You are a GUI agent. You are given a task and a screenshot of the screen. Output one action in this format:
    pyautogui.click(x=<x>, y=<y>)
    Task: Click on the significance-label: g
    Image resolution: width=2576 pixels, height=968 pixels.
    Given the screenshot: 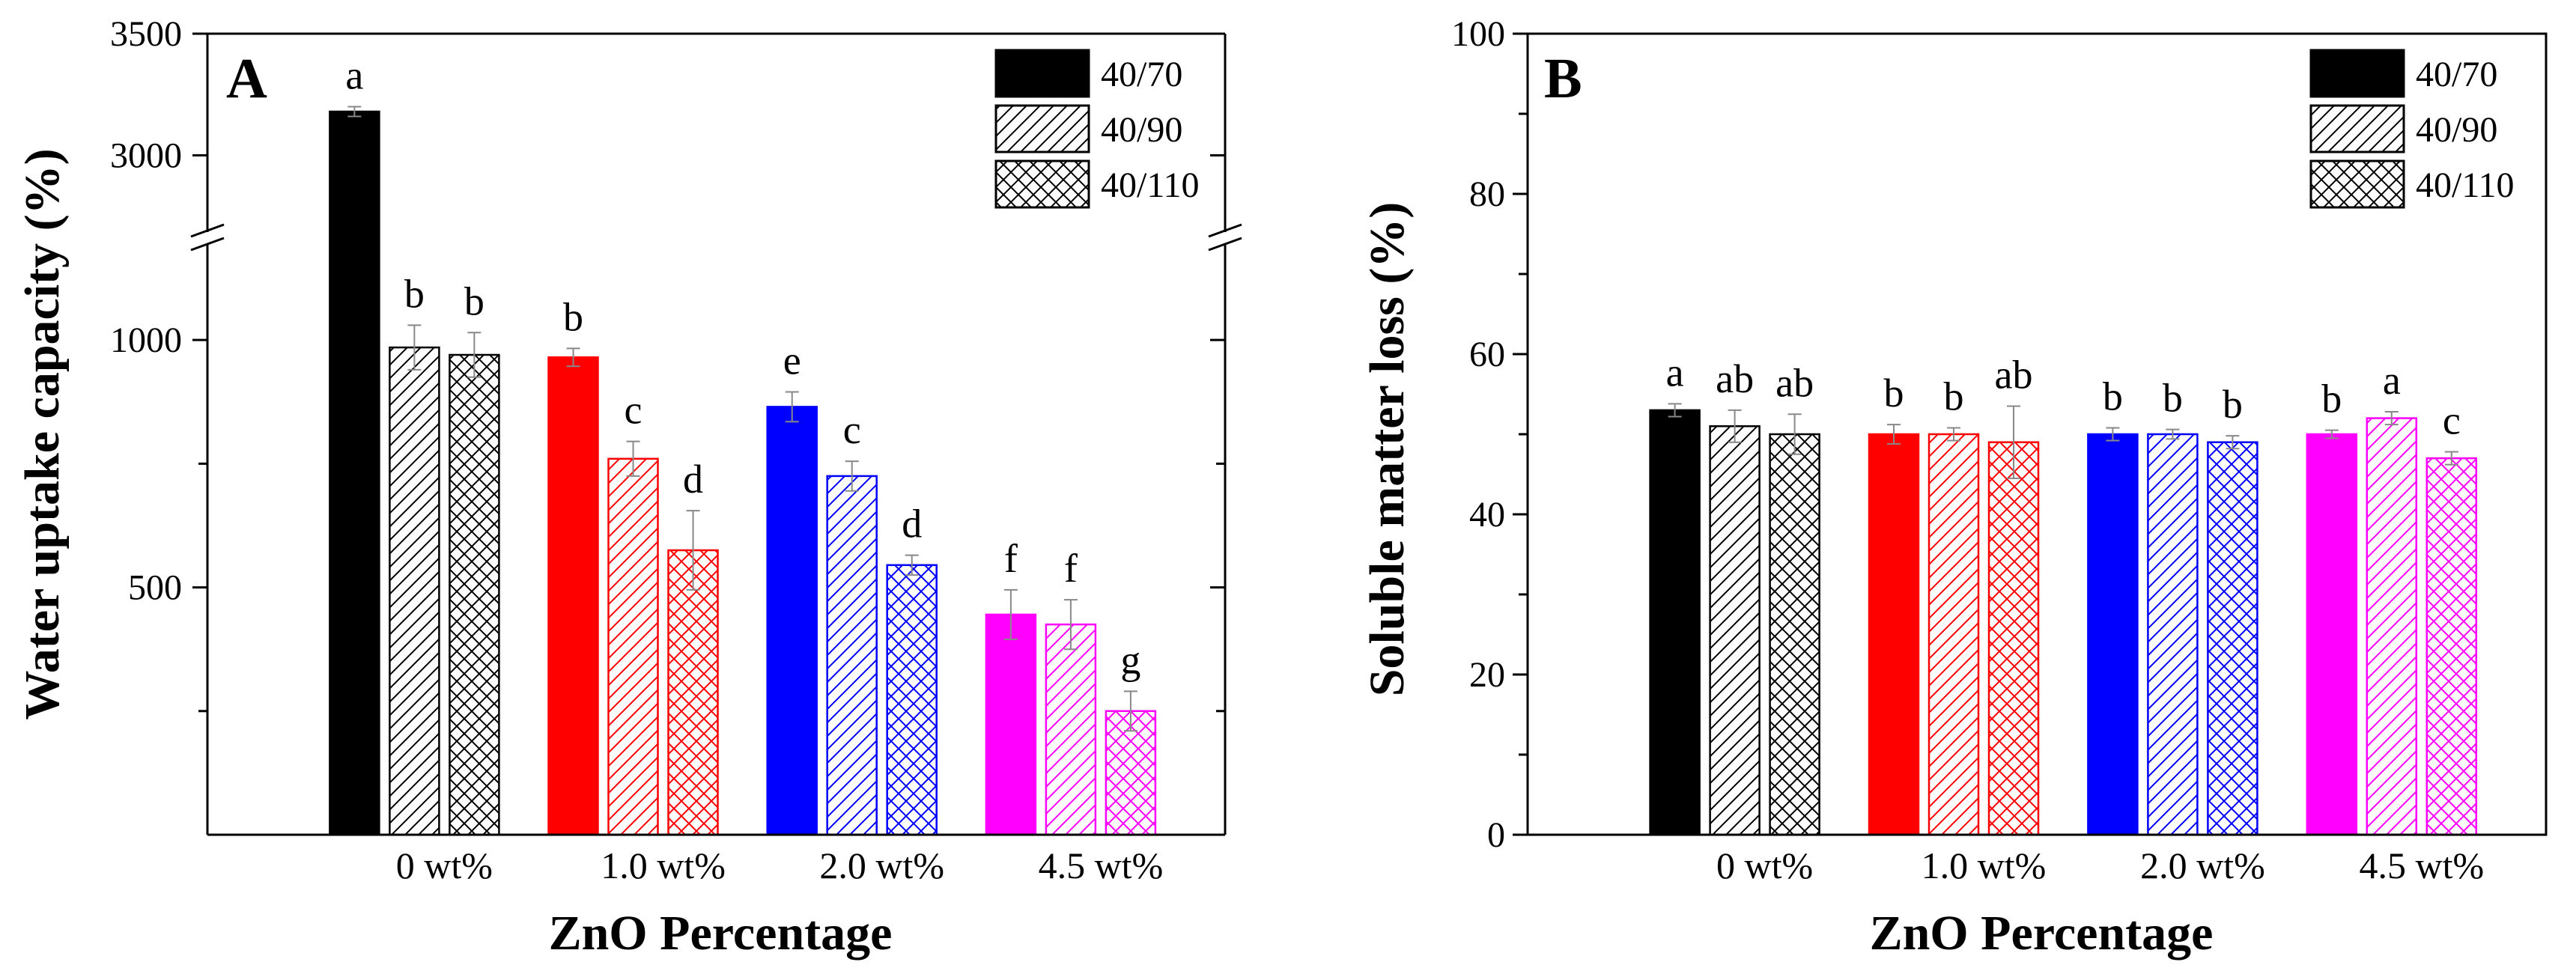 What is the action you would take?
    pyautogui.click(x=1130, y=659)
    